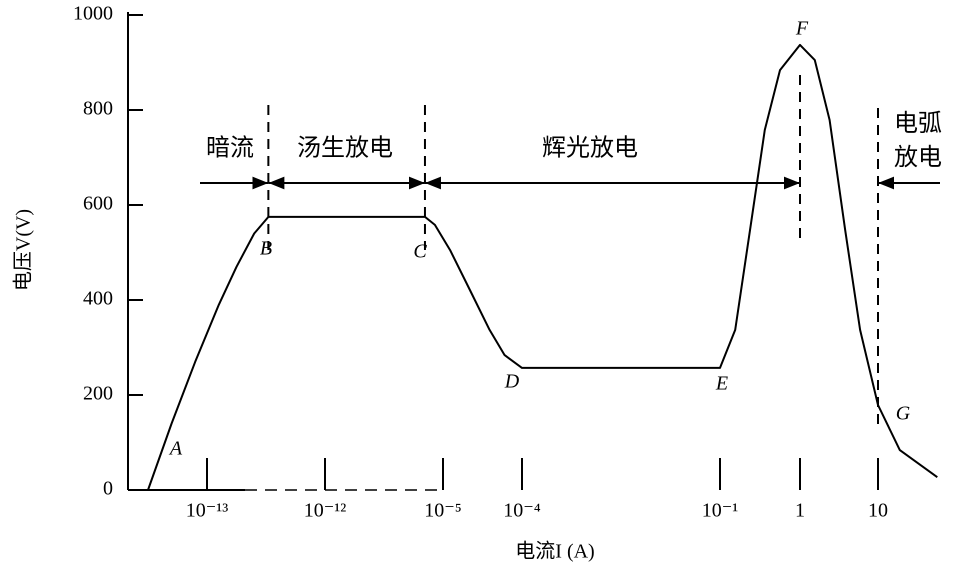 This screenshot has width=963, height=582. What do you see at coordinates (325, 511) in the screenshot?
I see `x-tick-label: 10⁻¹²` at bounding box center [325, 511].